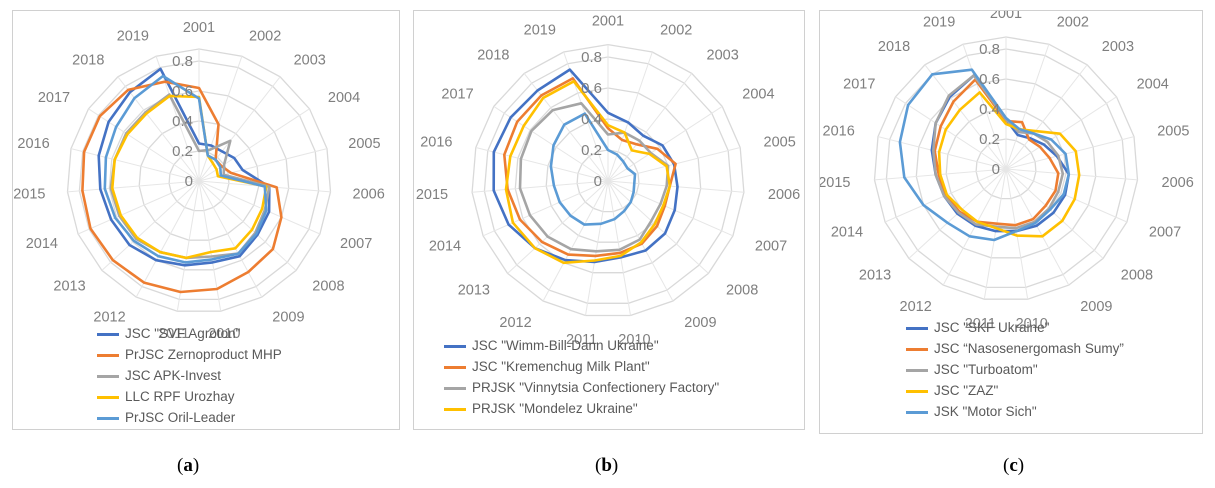 This screenshot has height=488, width=1215. What do you see at coordinates (133, 186) in the screenshot?
I see `spoke-2015` at bounding box center [133, 186].